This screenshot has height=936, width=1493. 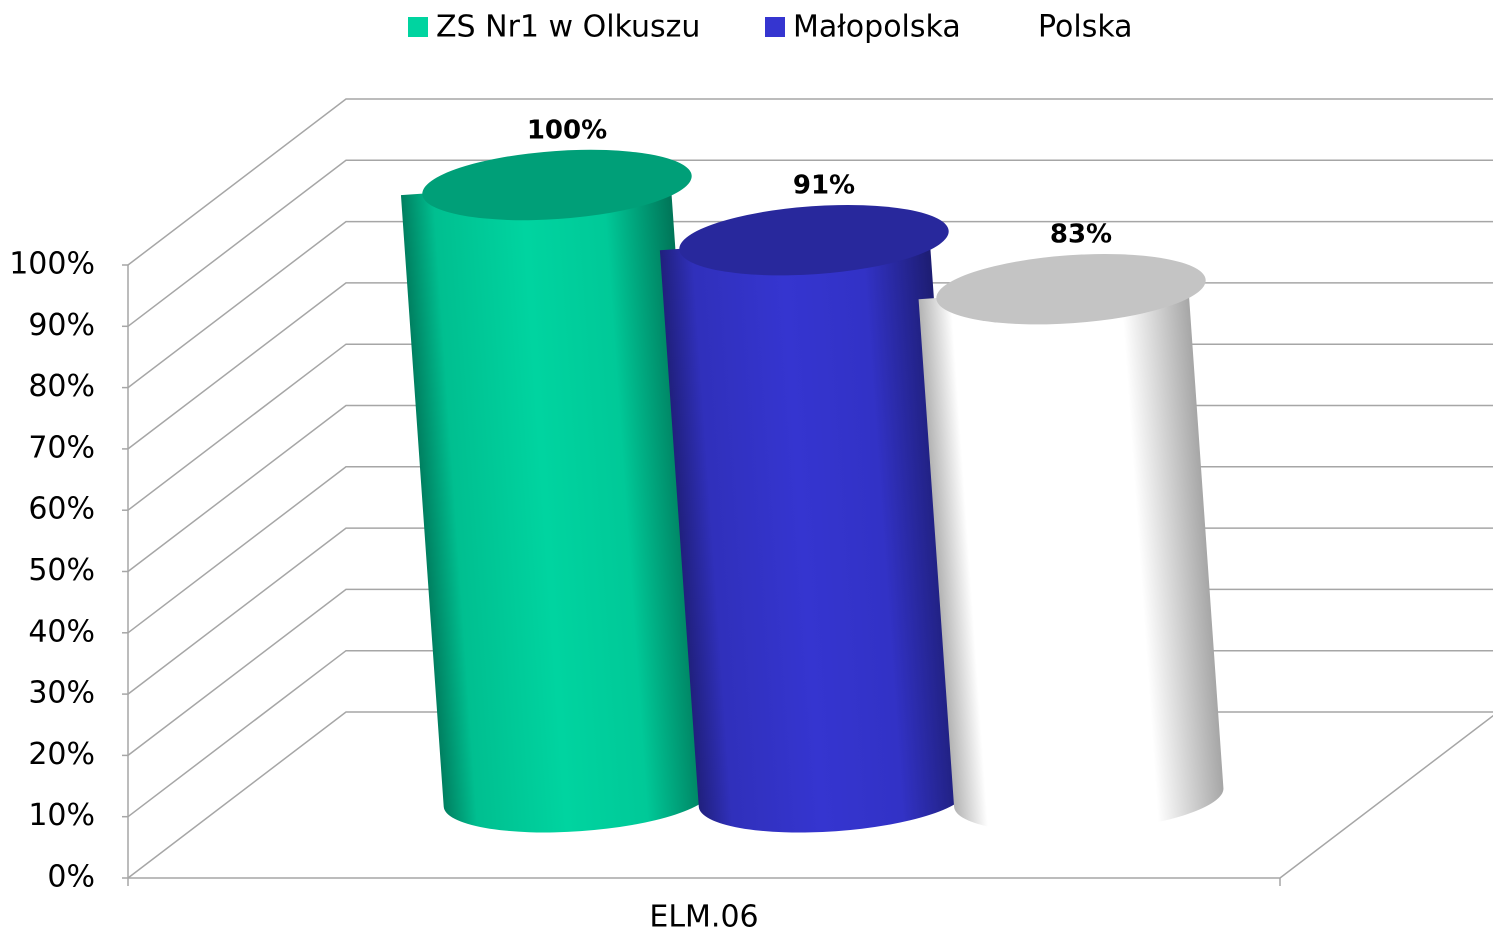 What do you see at coordinates (61, 325) in the screenshot?
I see `y-tick-label: 90%` at bounding box center [61, 325].